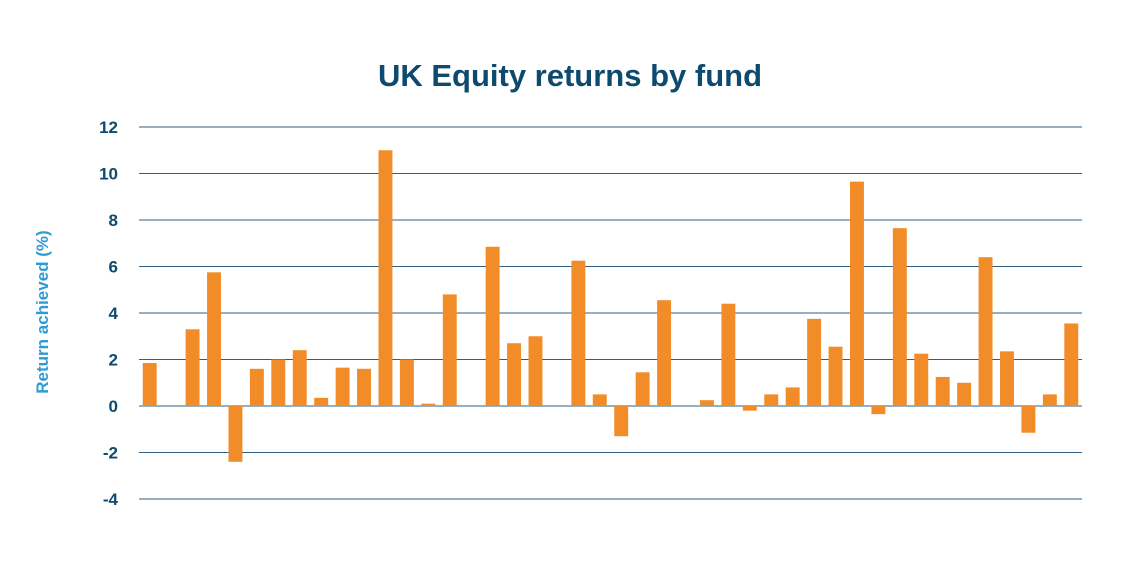 The height and width of the screenshot is (570, 1140). Describe the element at coordinates (108, 127) in the screenshot. I see `y-tick-label: 12` at that location.